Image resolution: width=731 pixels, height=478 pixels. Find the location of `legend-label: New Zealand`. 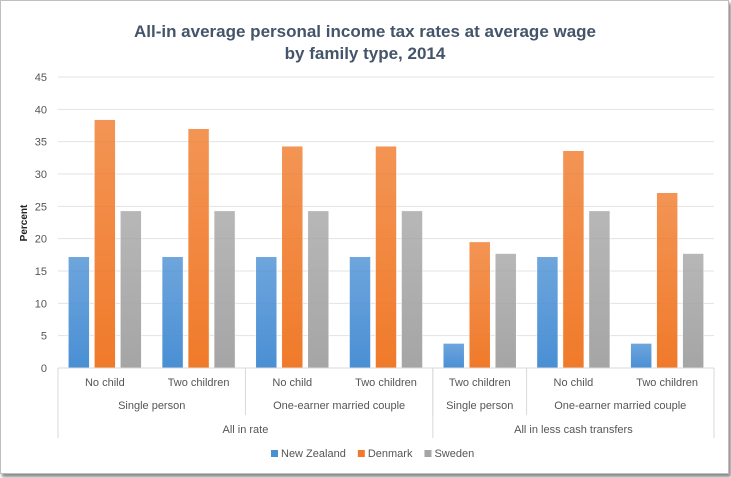

legend-label: New Zealand is located at coordinates (313, 454).